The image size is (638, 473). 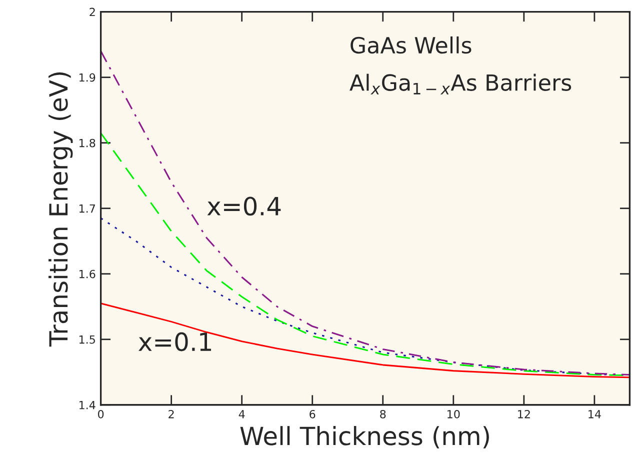 What do you see at coordinates (87, 274) in the screenshot?
I see `y-tick-label: 1.6` at bounding box center [87, 274].